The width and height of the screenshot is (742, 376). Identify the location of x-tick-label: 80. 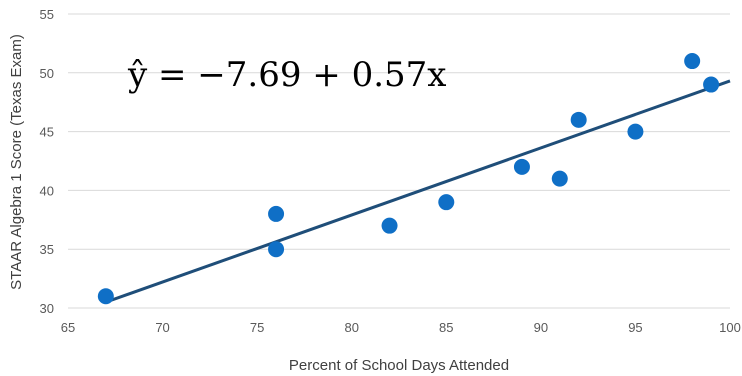
(351, 327).